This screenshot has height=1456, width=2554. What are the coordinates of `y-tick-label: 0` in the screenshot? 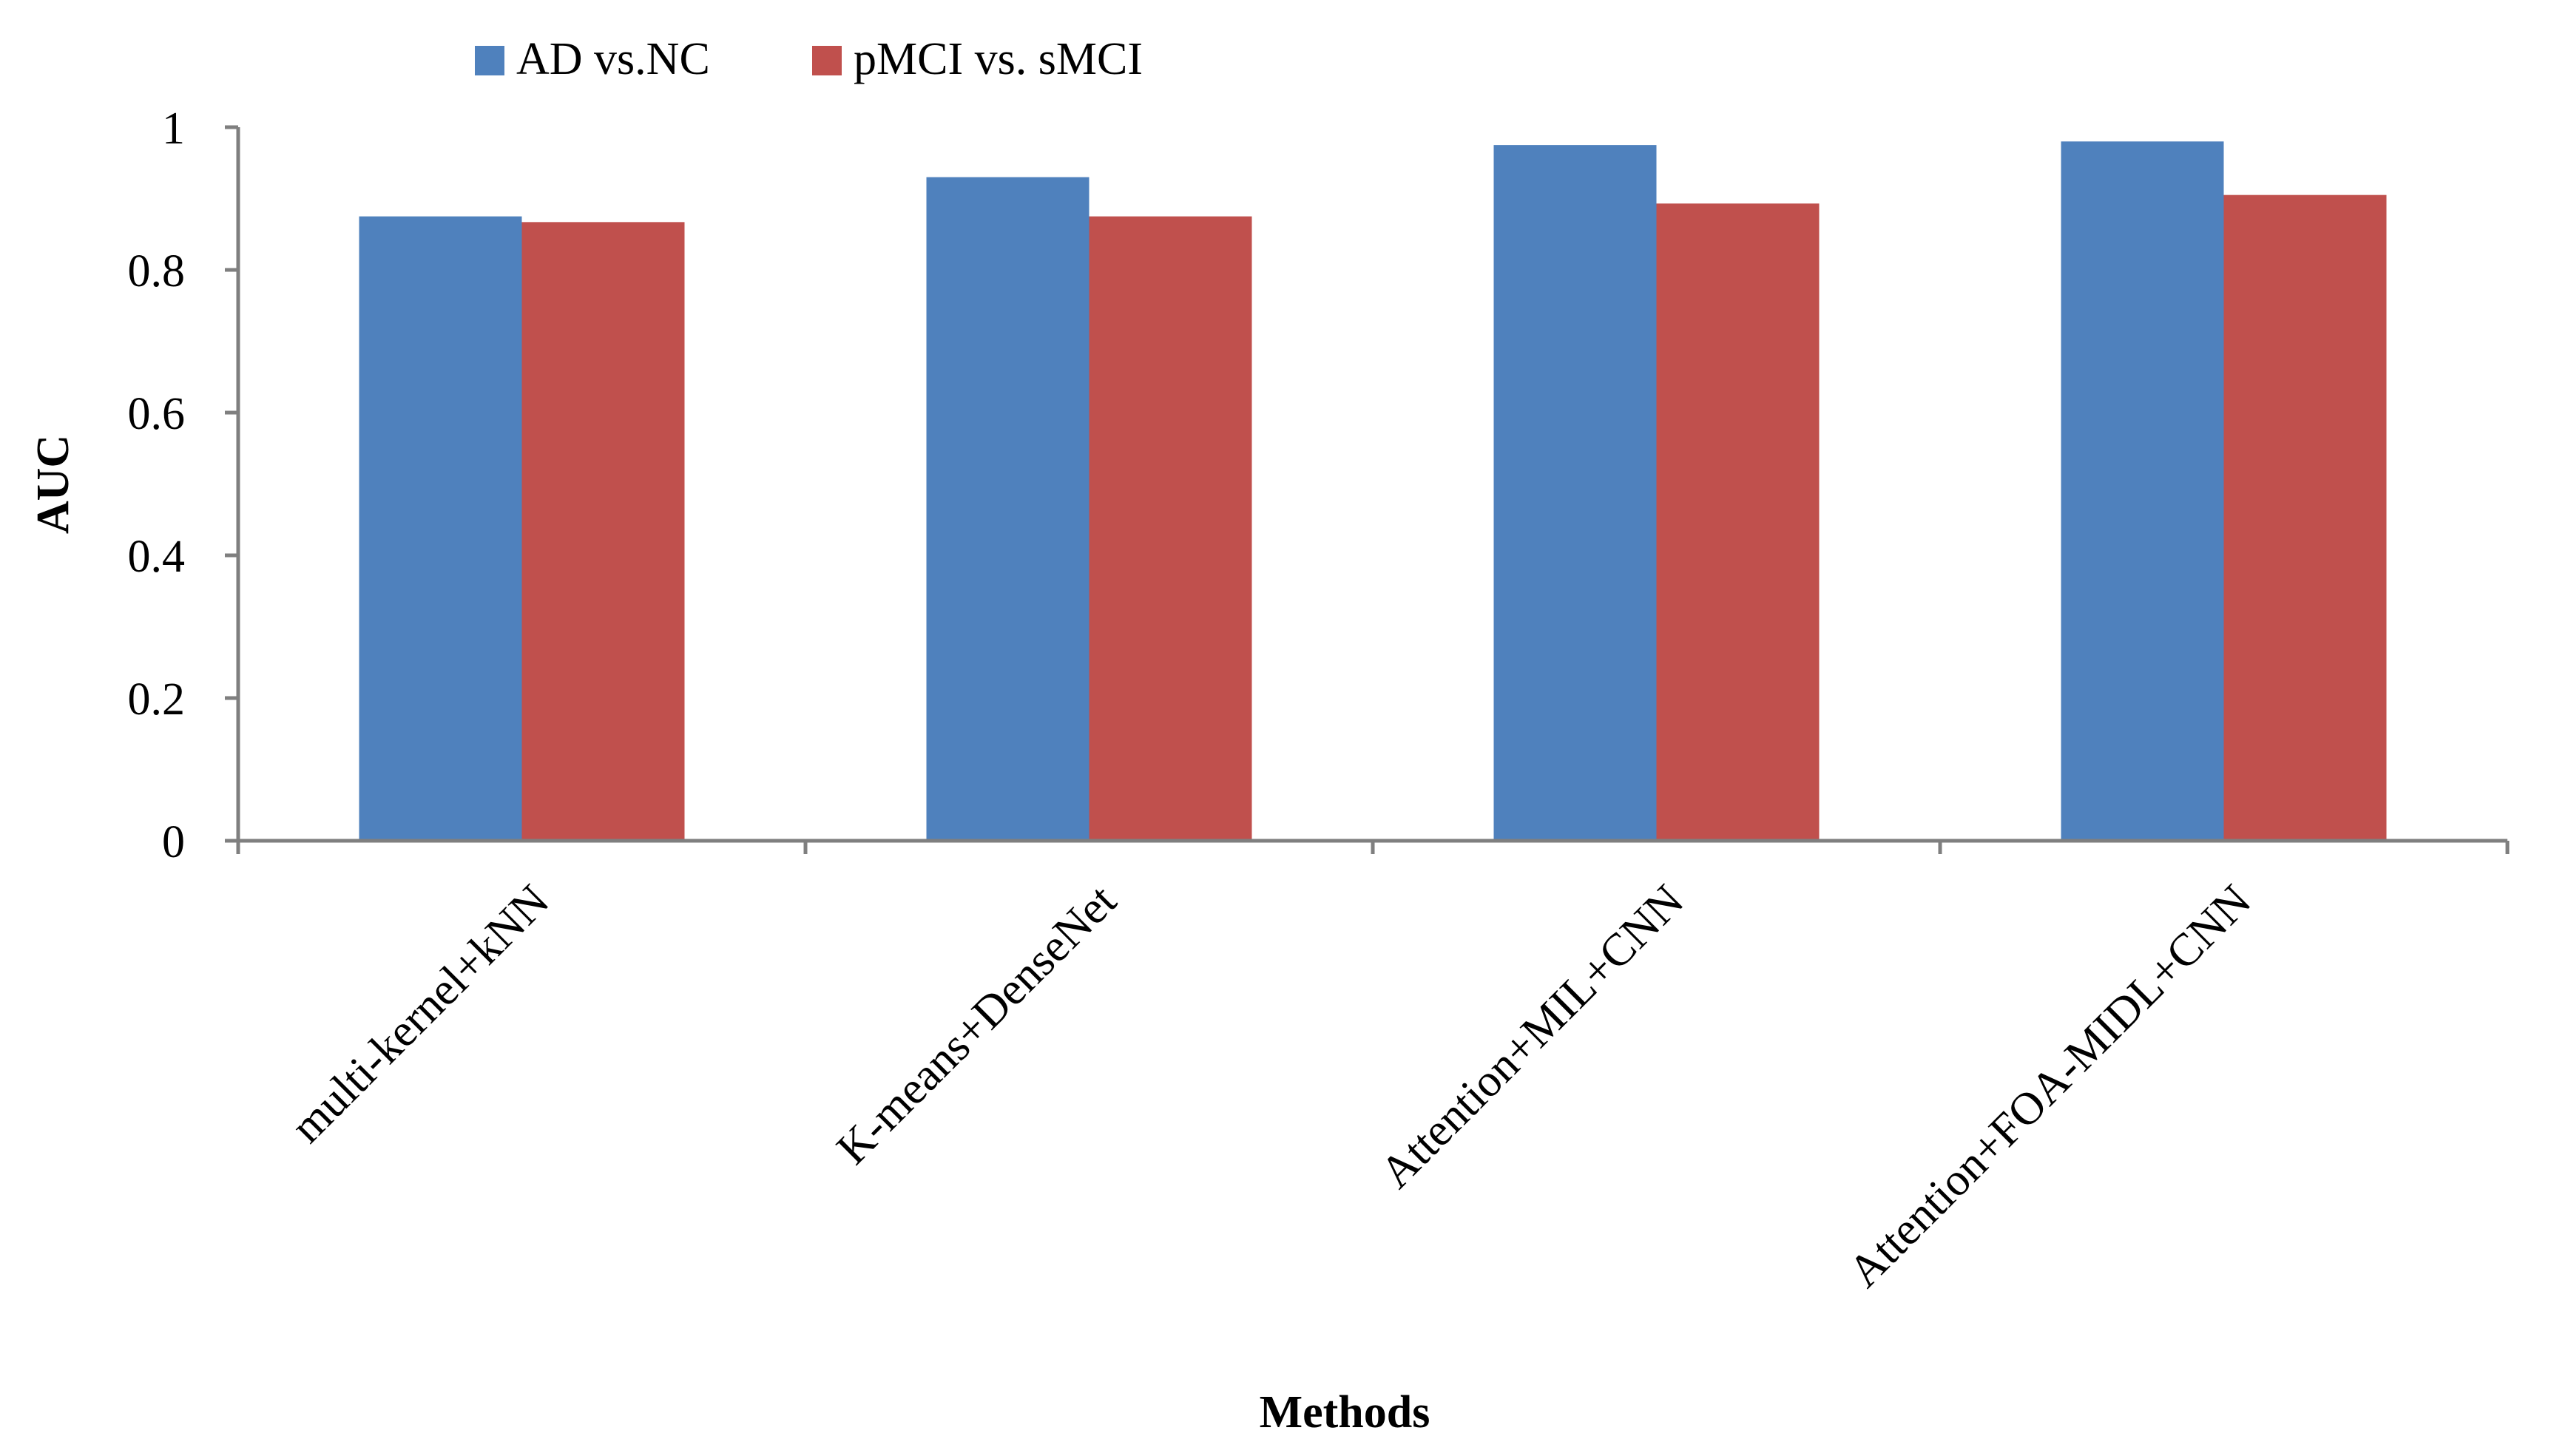 It's located at (173, 842).